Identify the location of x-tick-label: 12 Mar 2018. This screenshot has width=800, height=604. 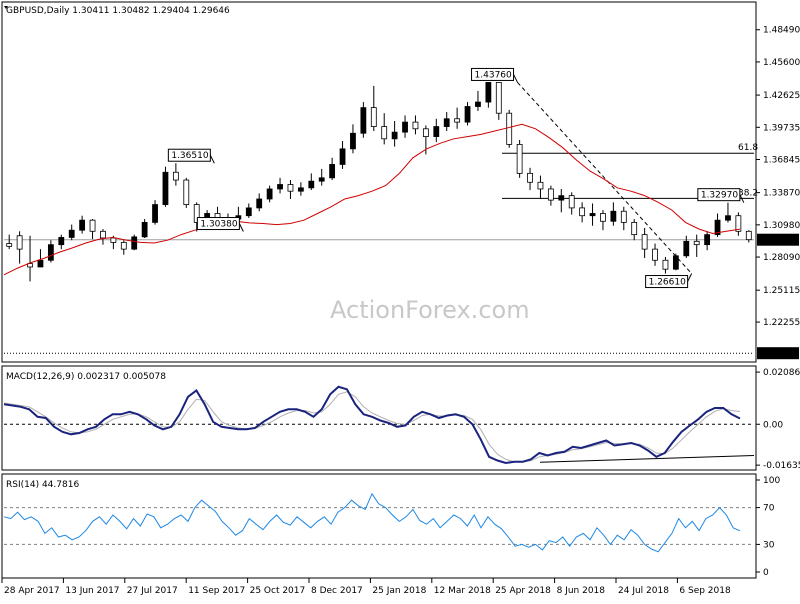
(462, 591).